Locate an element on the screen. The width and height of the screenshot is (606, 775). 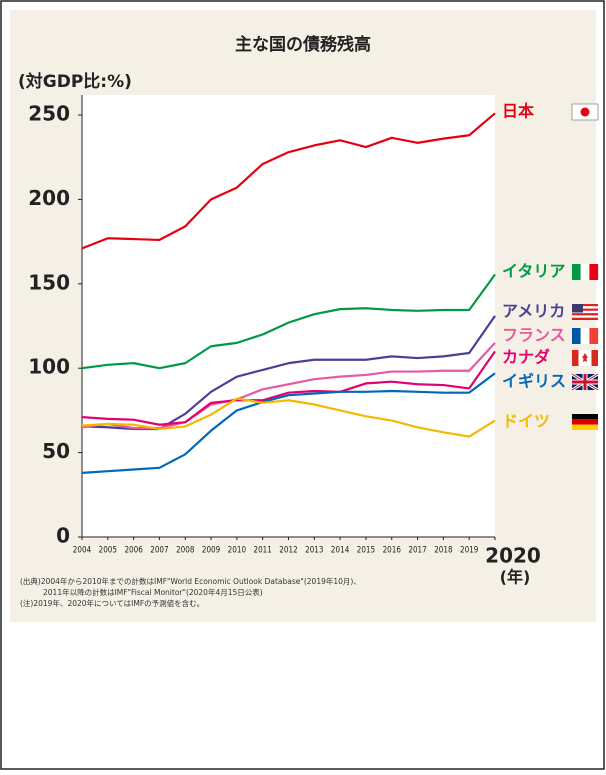
x-tick-label: 2019 is located at coordinates (469, 550).